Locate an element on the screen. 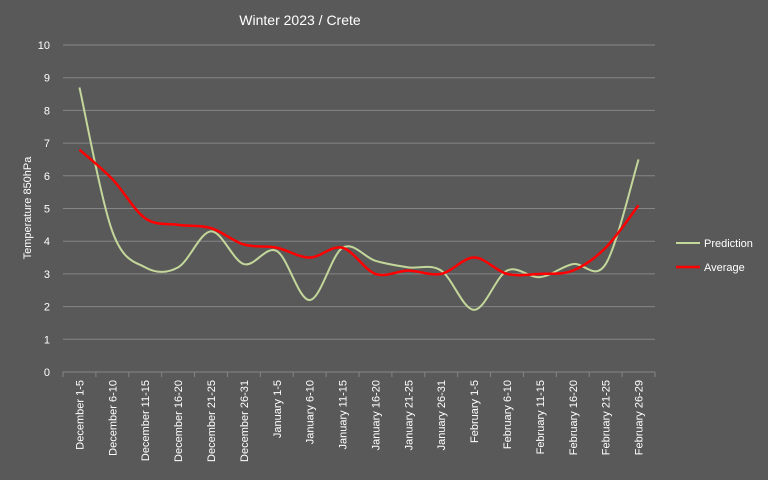 Image resolution: width=768 pixels, height=480 pixels. x-tick-label: December 21-25 is located at coordinates (212, 421).